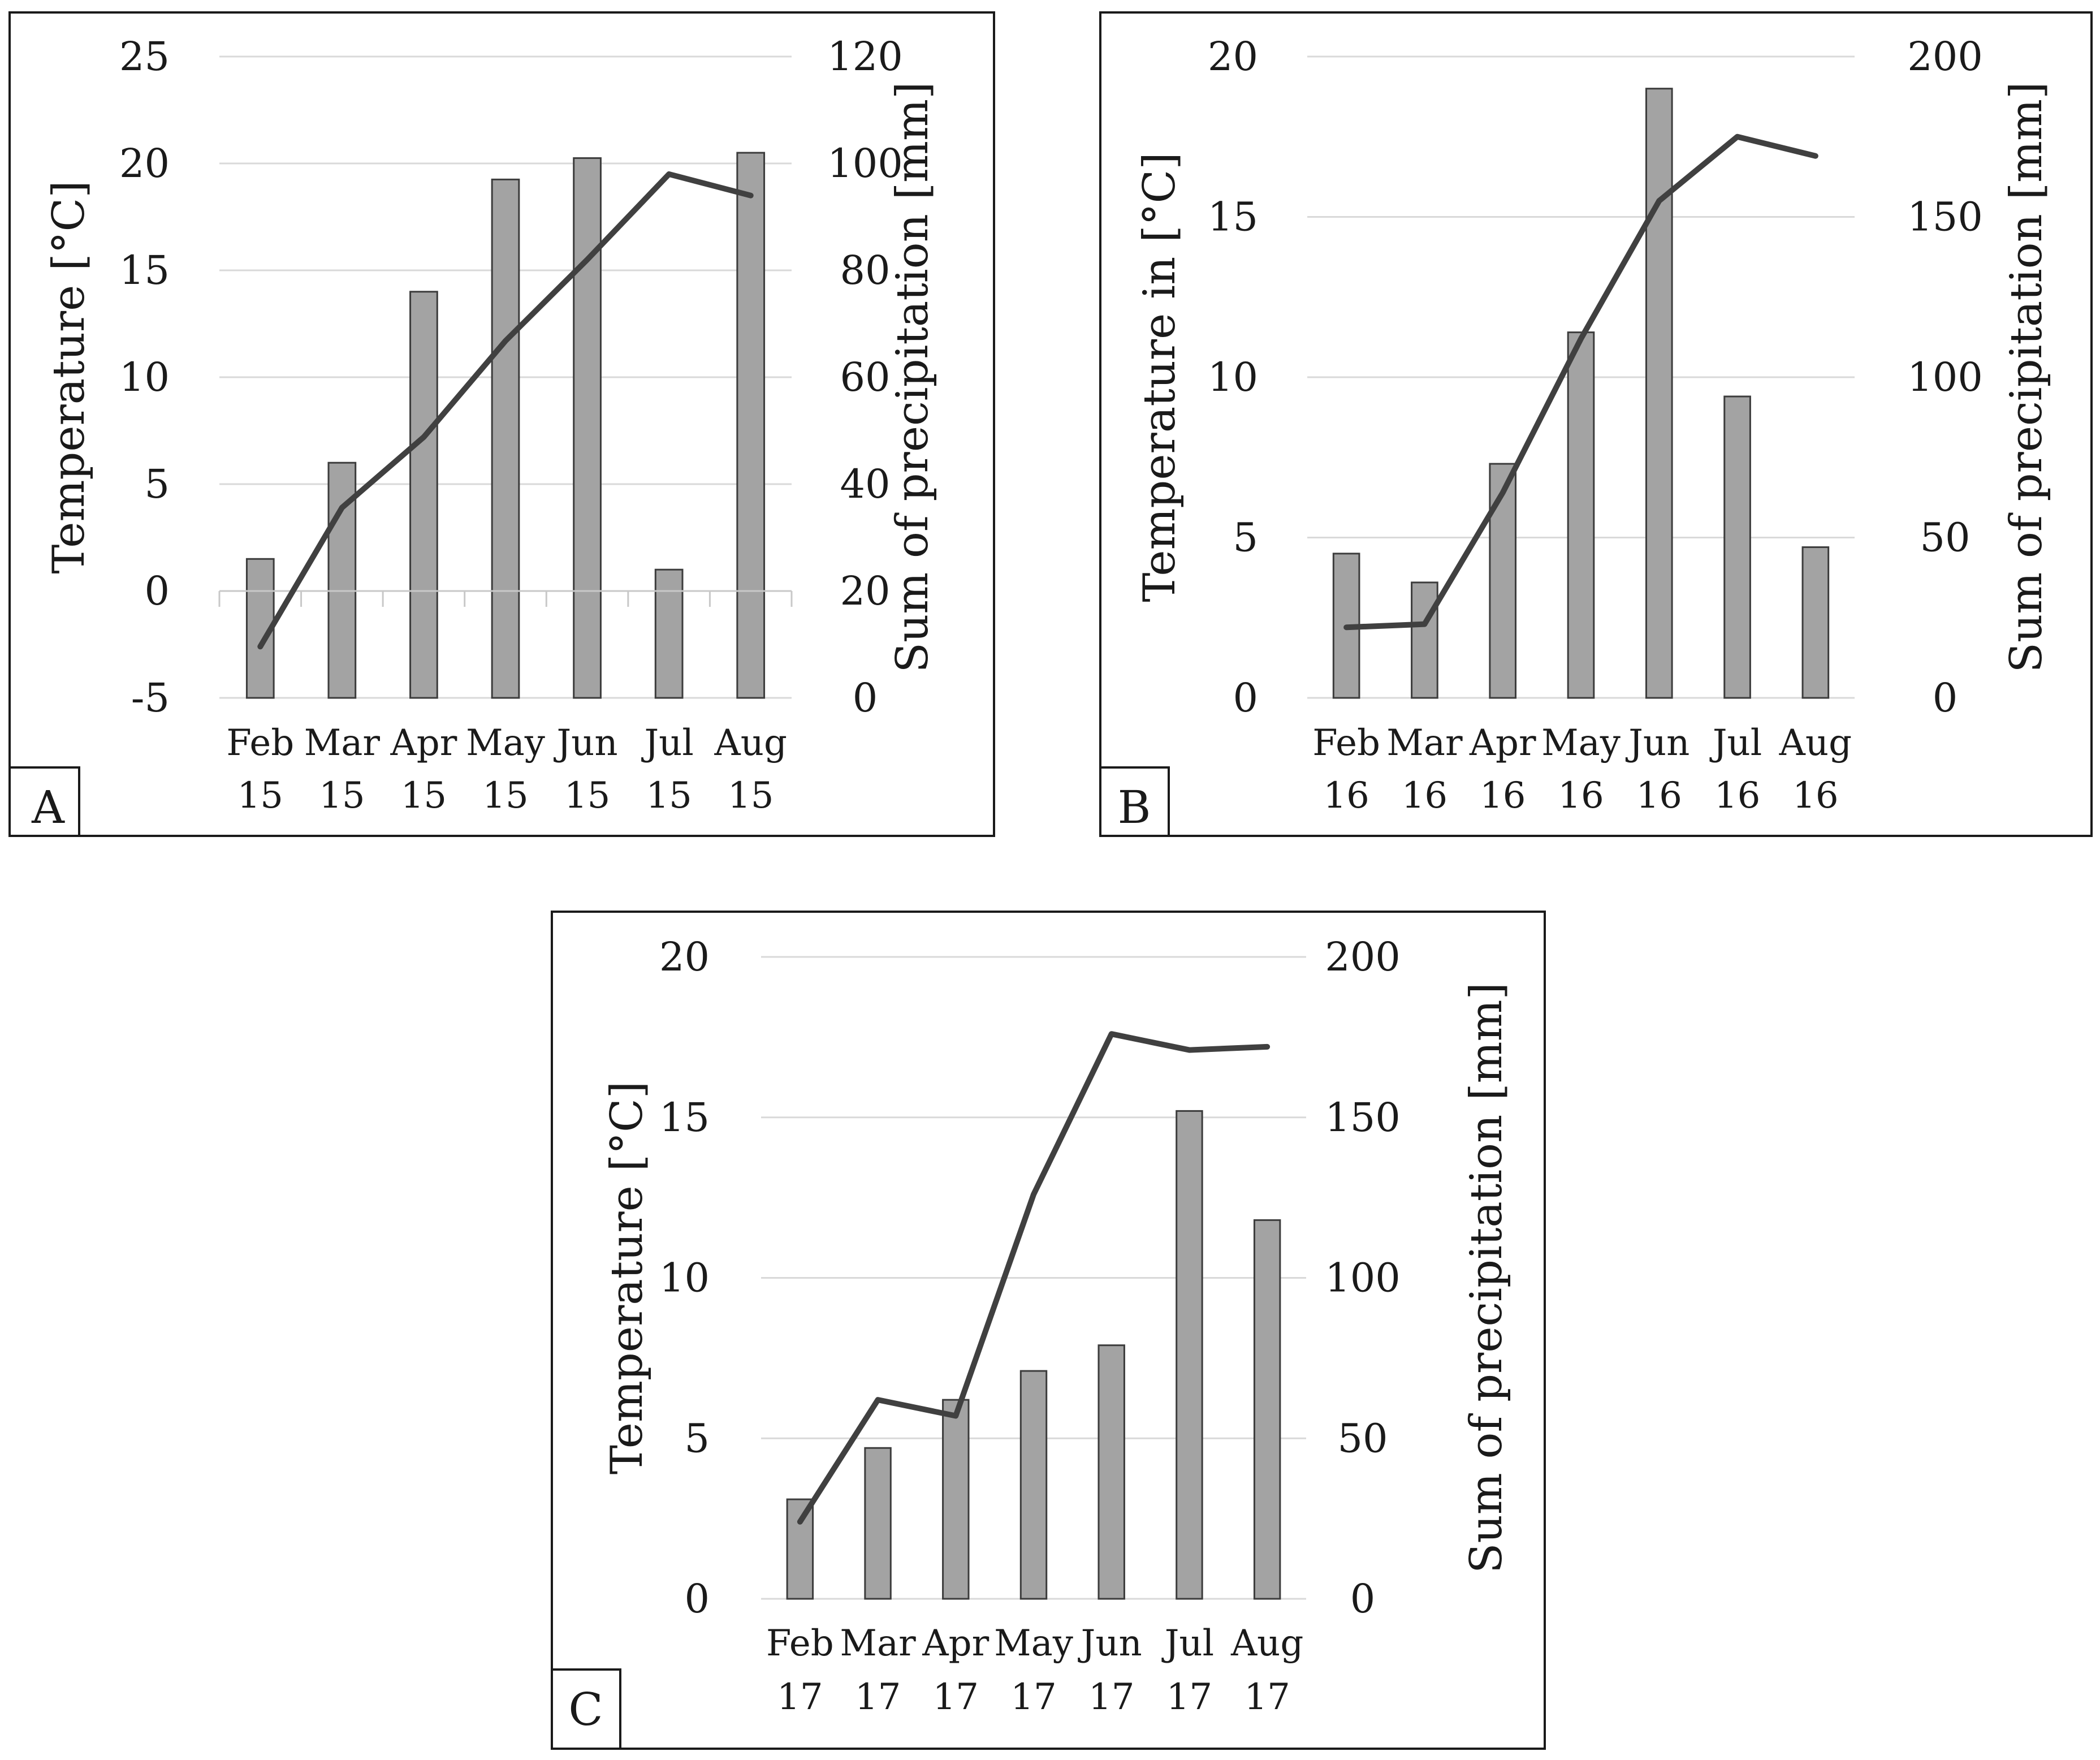 This screenshot has width=2100, height=1760. I want to click on y-tick-label-right: 40, so click(865, 484).